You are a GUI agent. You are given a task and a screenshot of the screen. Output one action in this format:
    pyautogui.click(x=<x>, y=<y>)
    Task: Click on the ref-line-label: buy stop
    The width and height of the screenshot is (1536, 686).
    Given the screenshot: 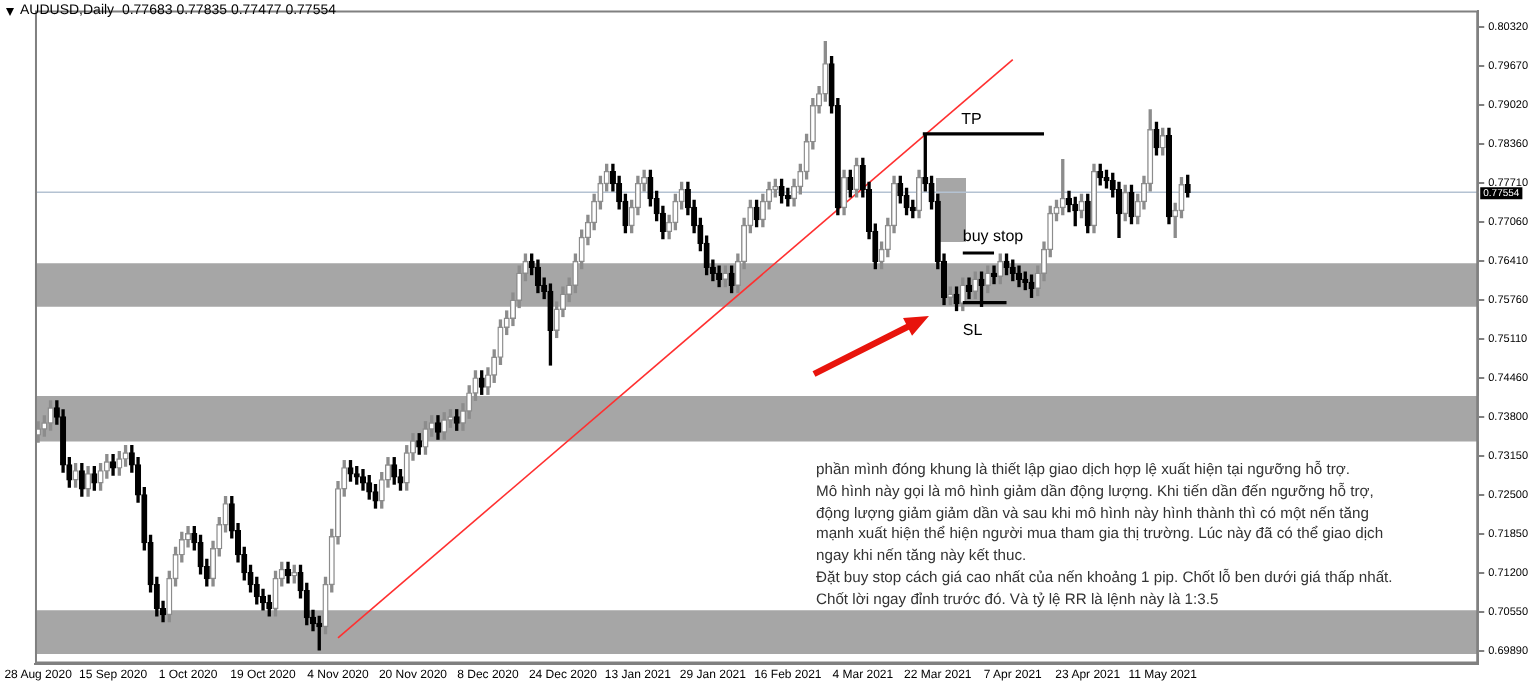 What is the action you would take?
    pyautogui.click(x=993, y=236)
    